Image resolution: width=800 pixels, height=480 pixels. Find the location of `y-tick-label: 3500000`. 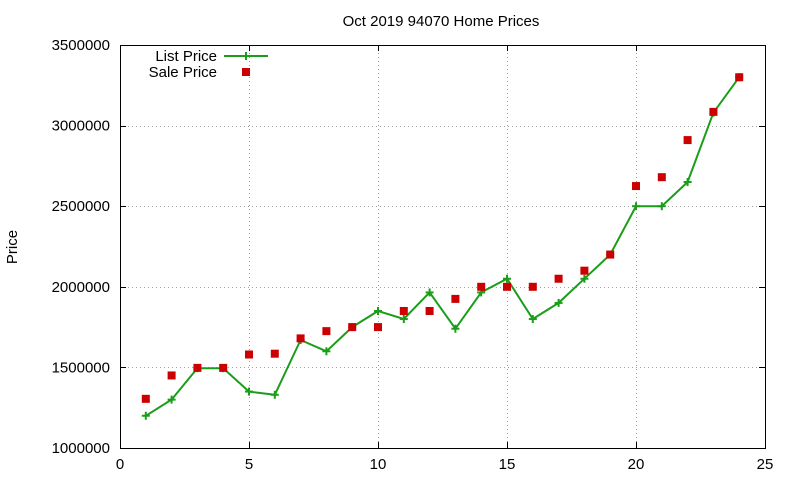

y-tick-label: 3500000 is located at coordinates (81, 45).